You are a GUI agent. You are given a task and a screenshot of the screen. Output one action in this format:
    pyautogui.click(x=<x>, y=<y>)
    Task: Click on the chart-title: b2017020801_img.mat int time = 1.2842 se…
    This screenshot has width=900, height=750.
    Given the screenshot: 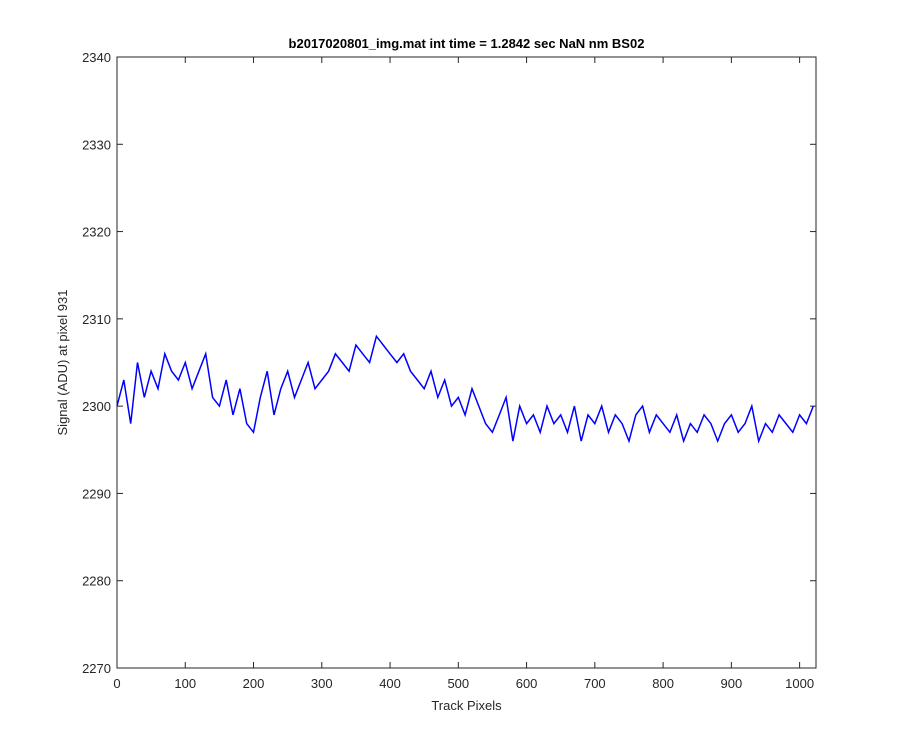 What is the action you would take?
    pyautogui.click(x=467, y=43)
    